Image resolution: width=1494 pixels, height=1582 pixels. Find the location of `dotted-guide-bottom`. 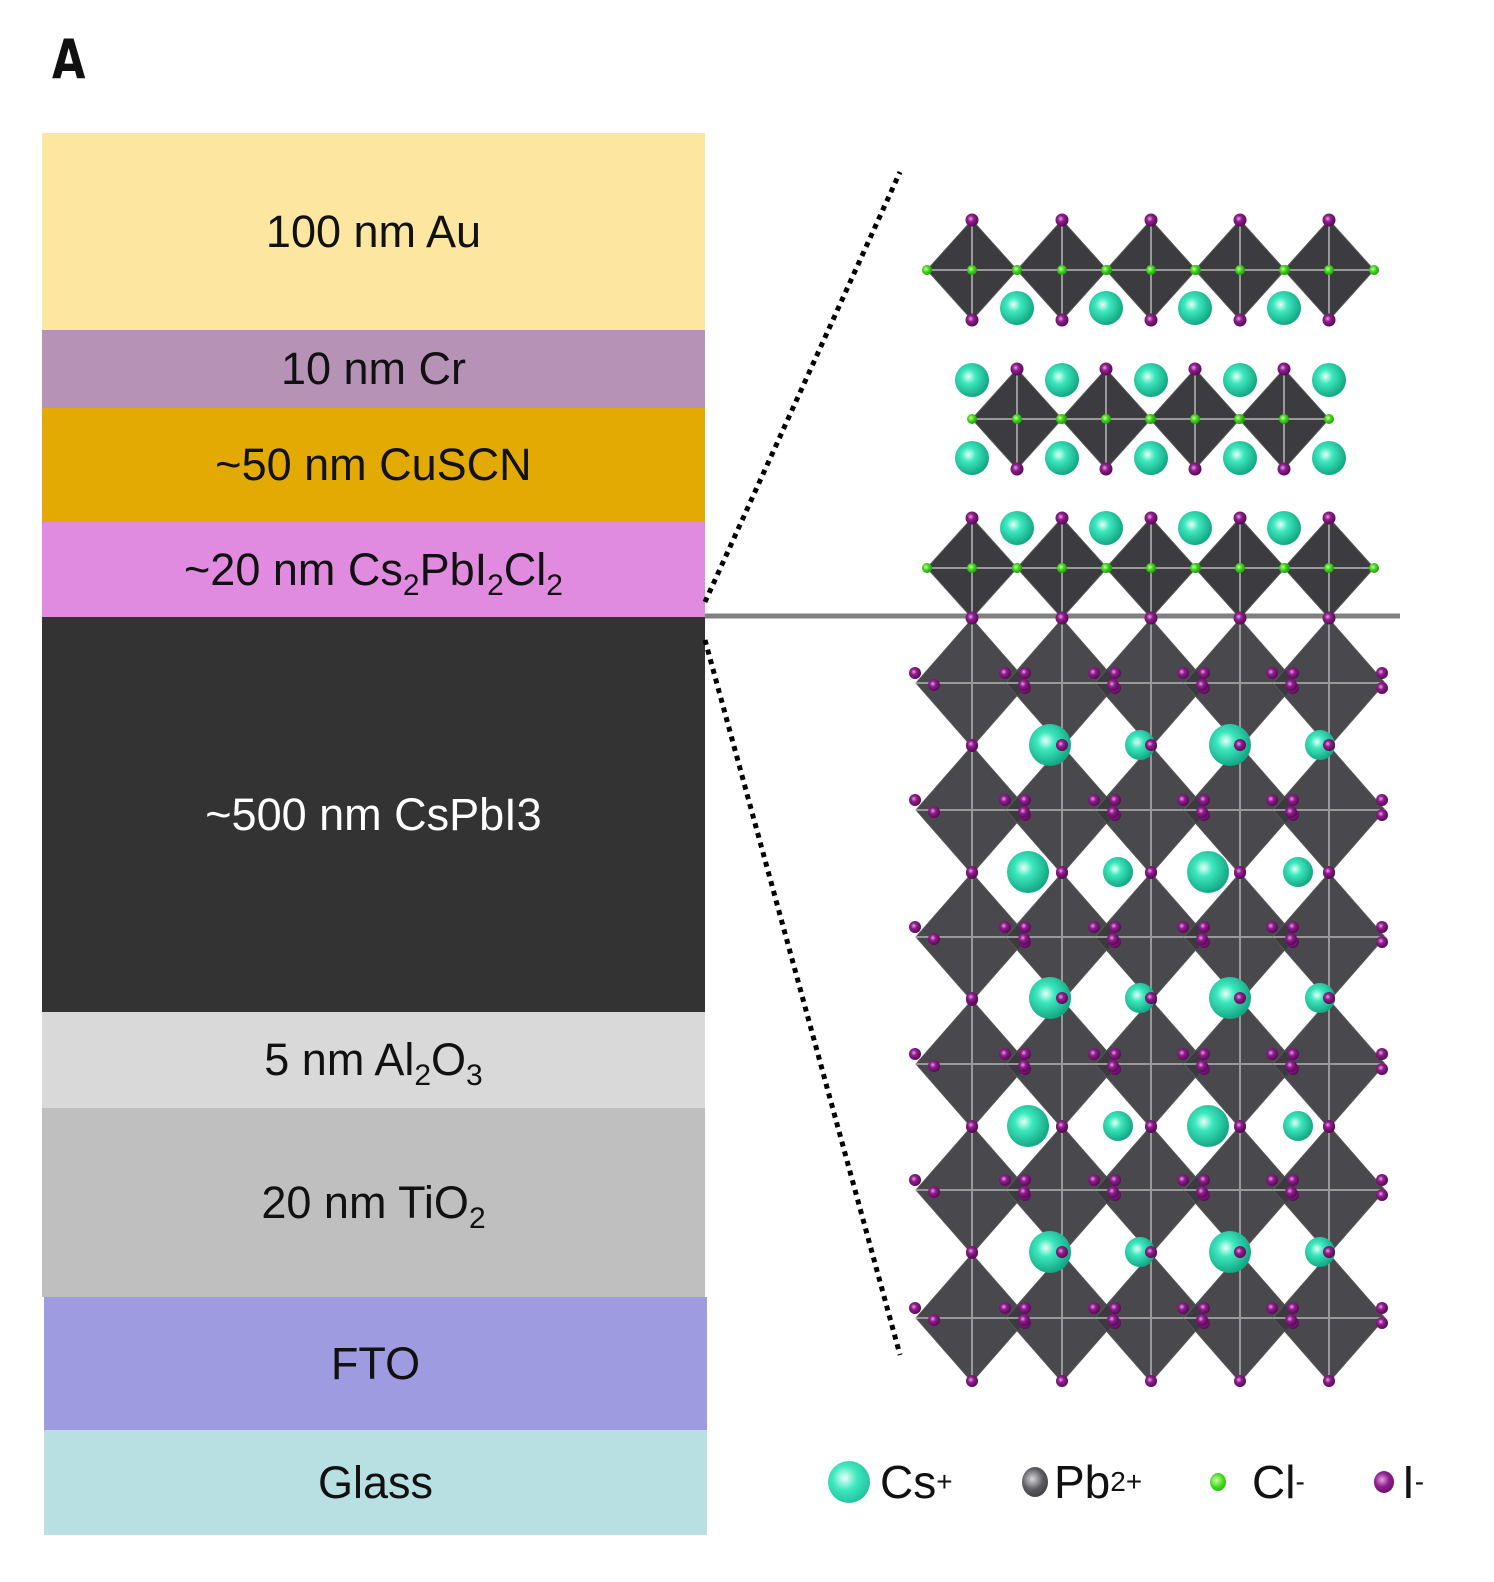

dotted-guide-bottom is located at coordinates (802, 997).